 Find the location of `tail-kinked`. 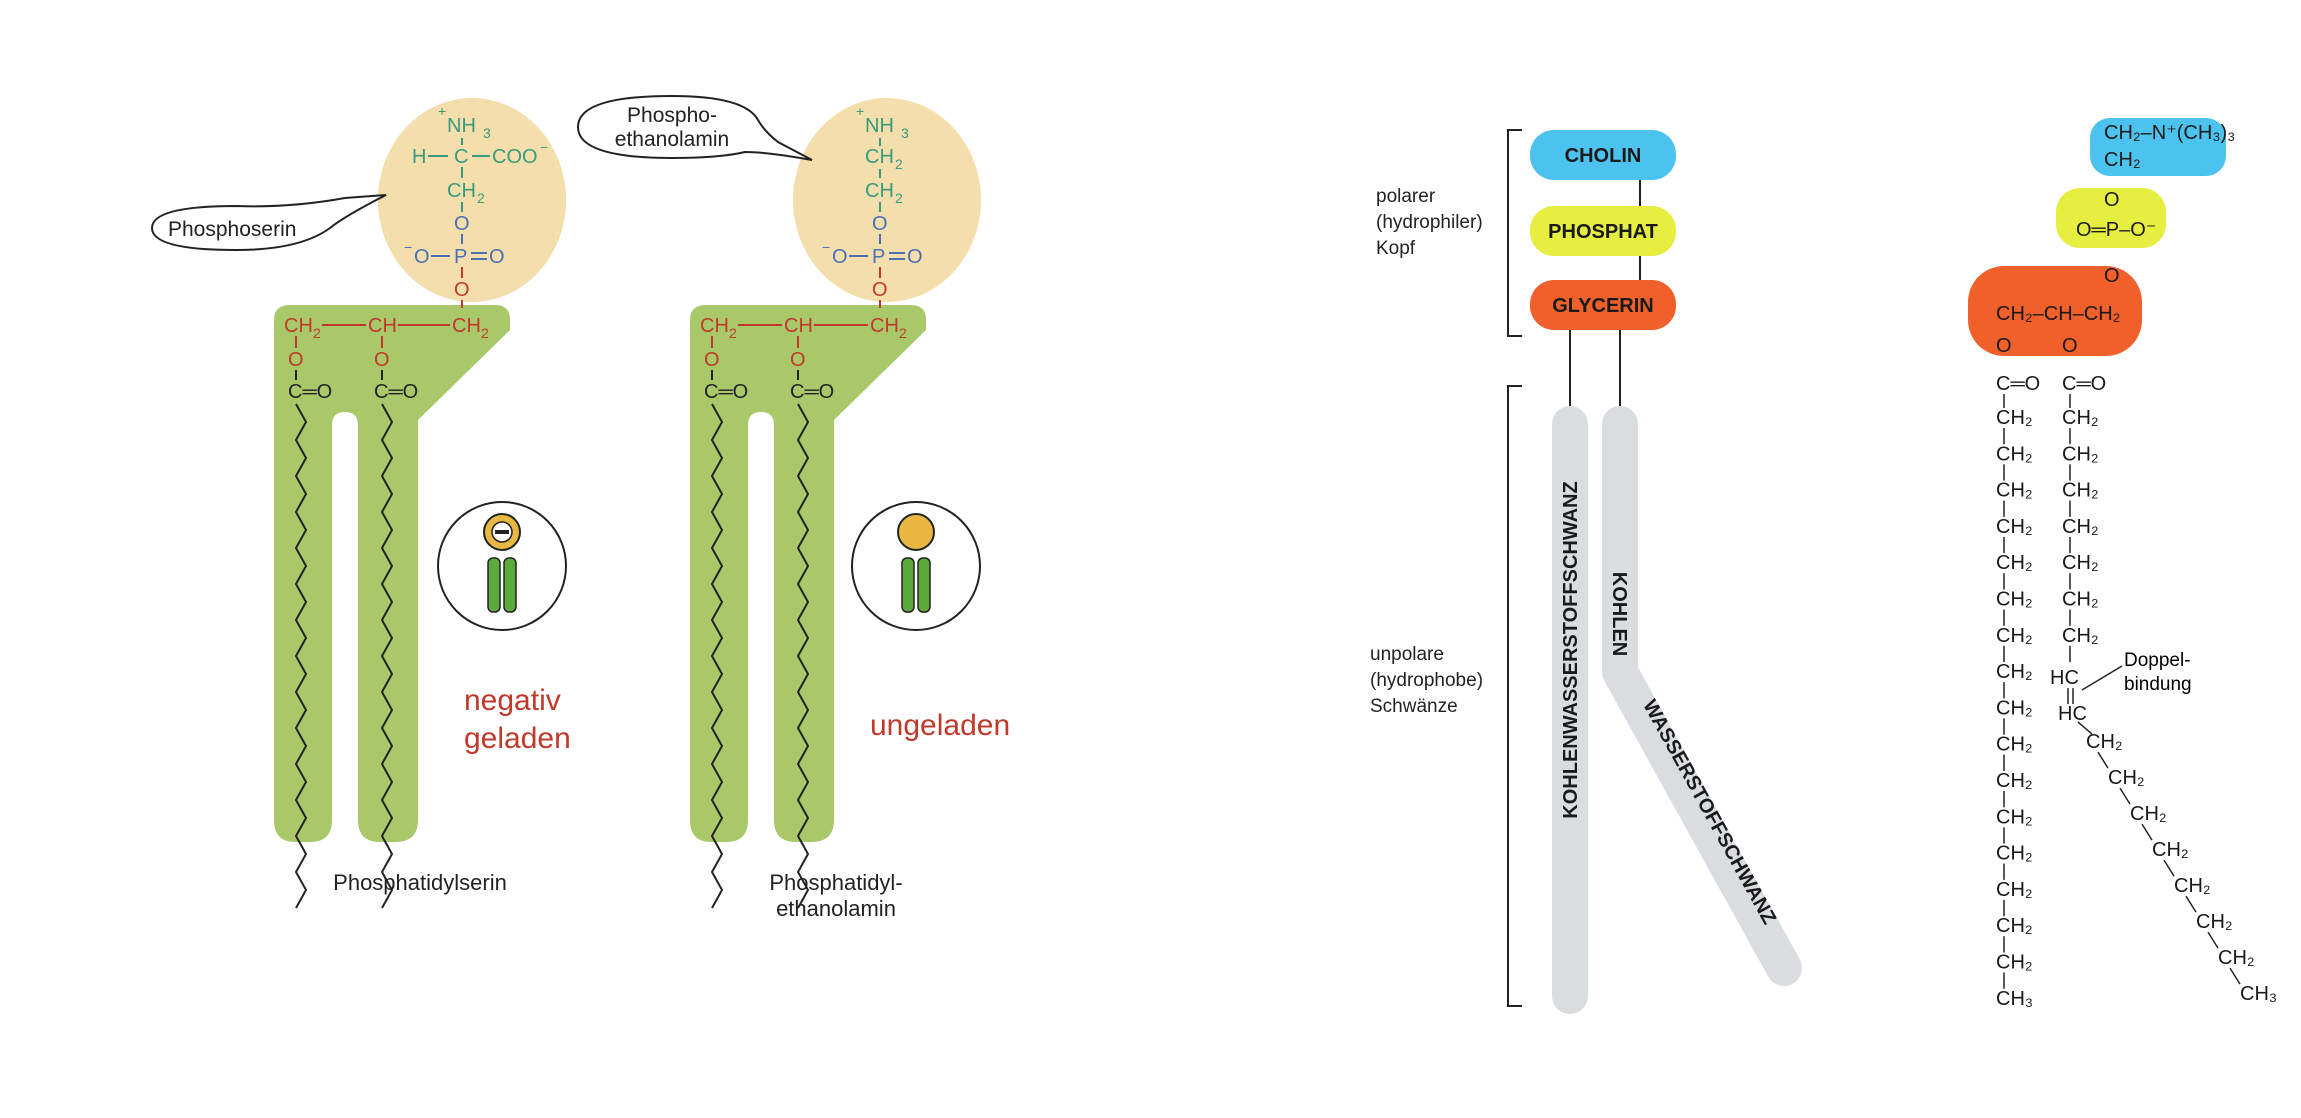

tail-kinked is located at coordinates (1702, 696).